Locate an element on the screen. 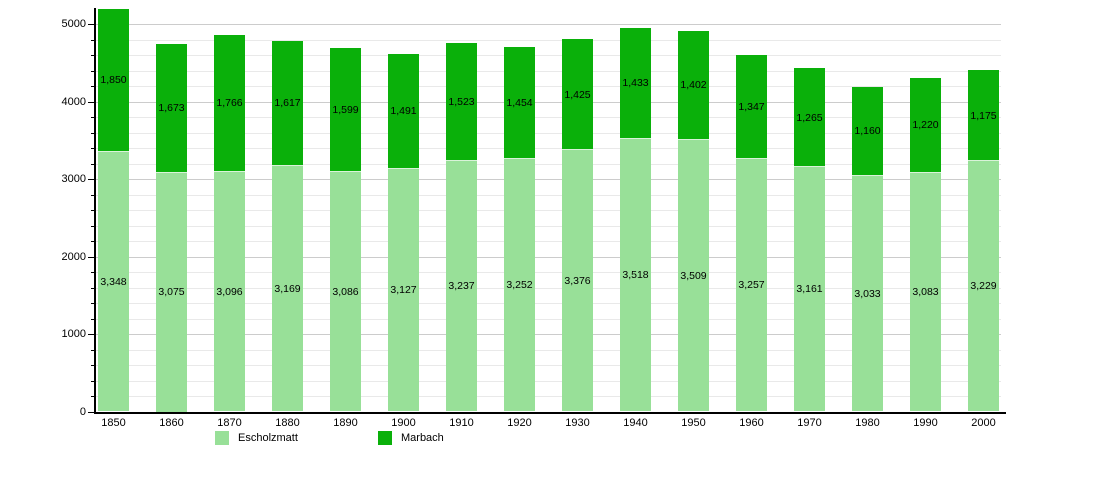  value-label-escholzmatt-1920: 3,252 is located at coordinates (519, 285).